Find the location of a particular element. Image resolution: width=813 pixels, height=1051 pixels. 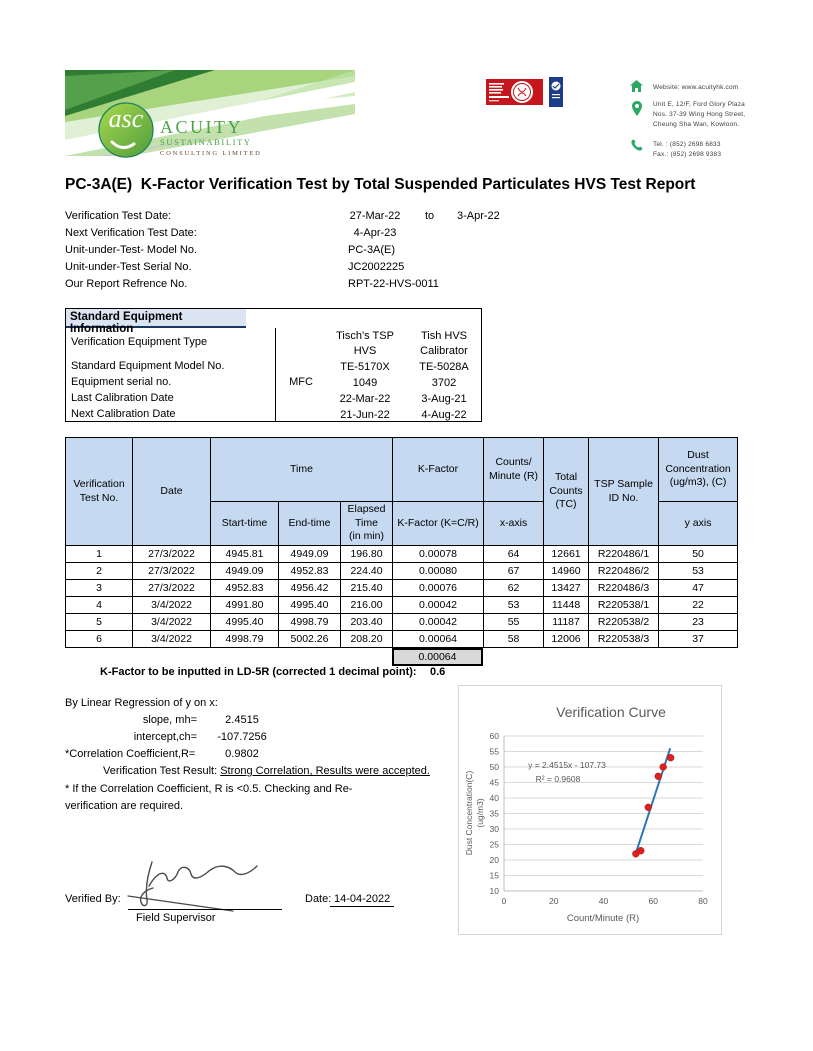

table-cell: 0.00080 is located at coordinates (438, 571).